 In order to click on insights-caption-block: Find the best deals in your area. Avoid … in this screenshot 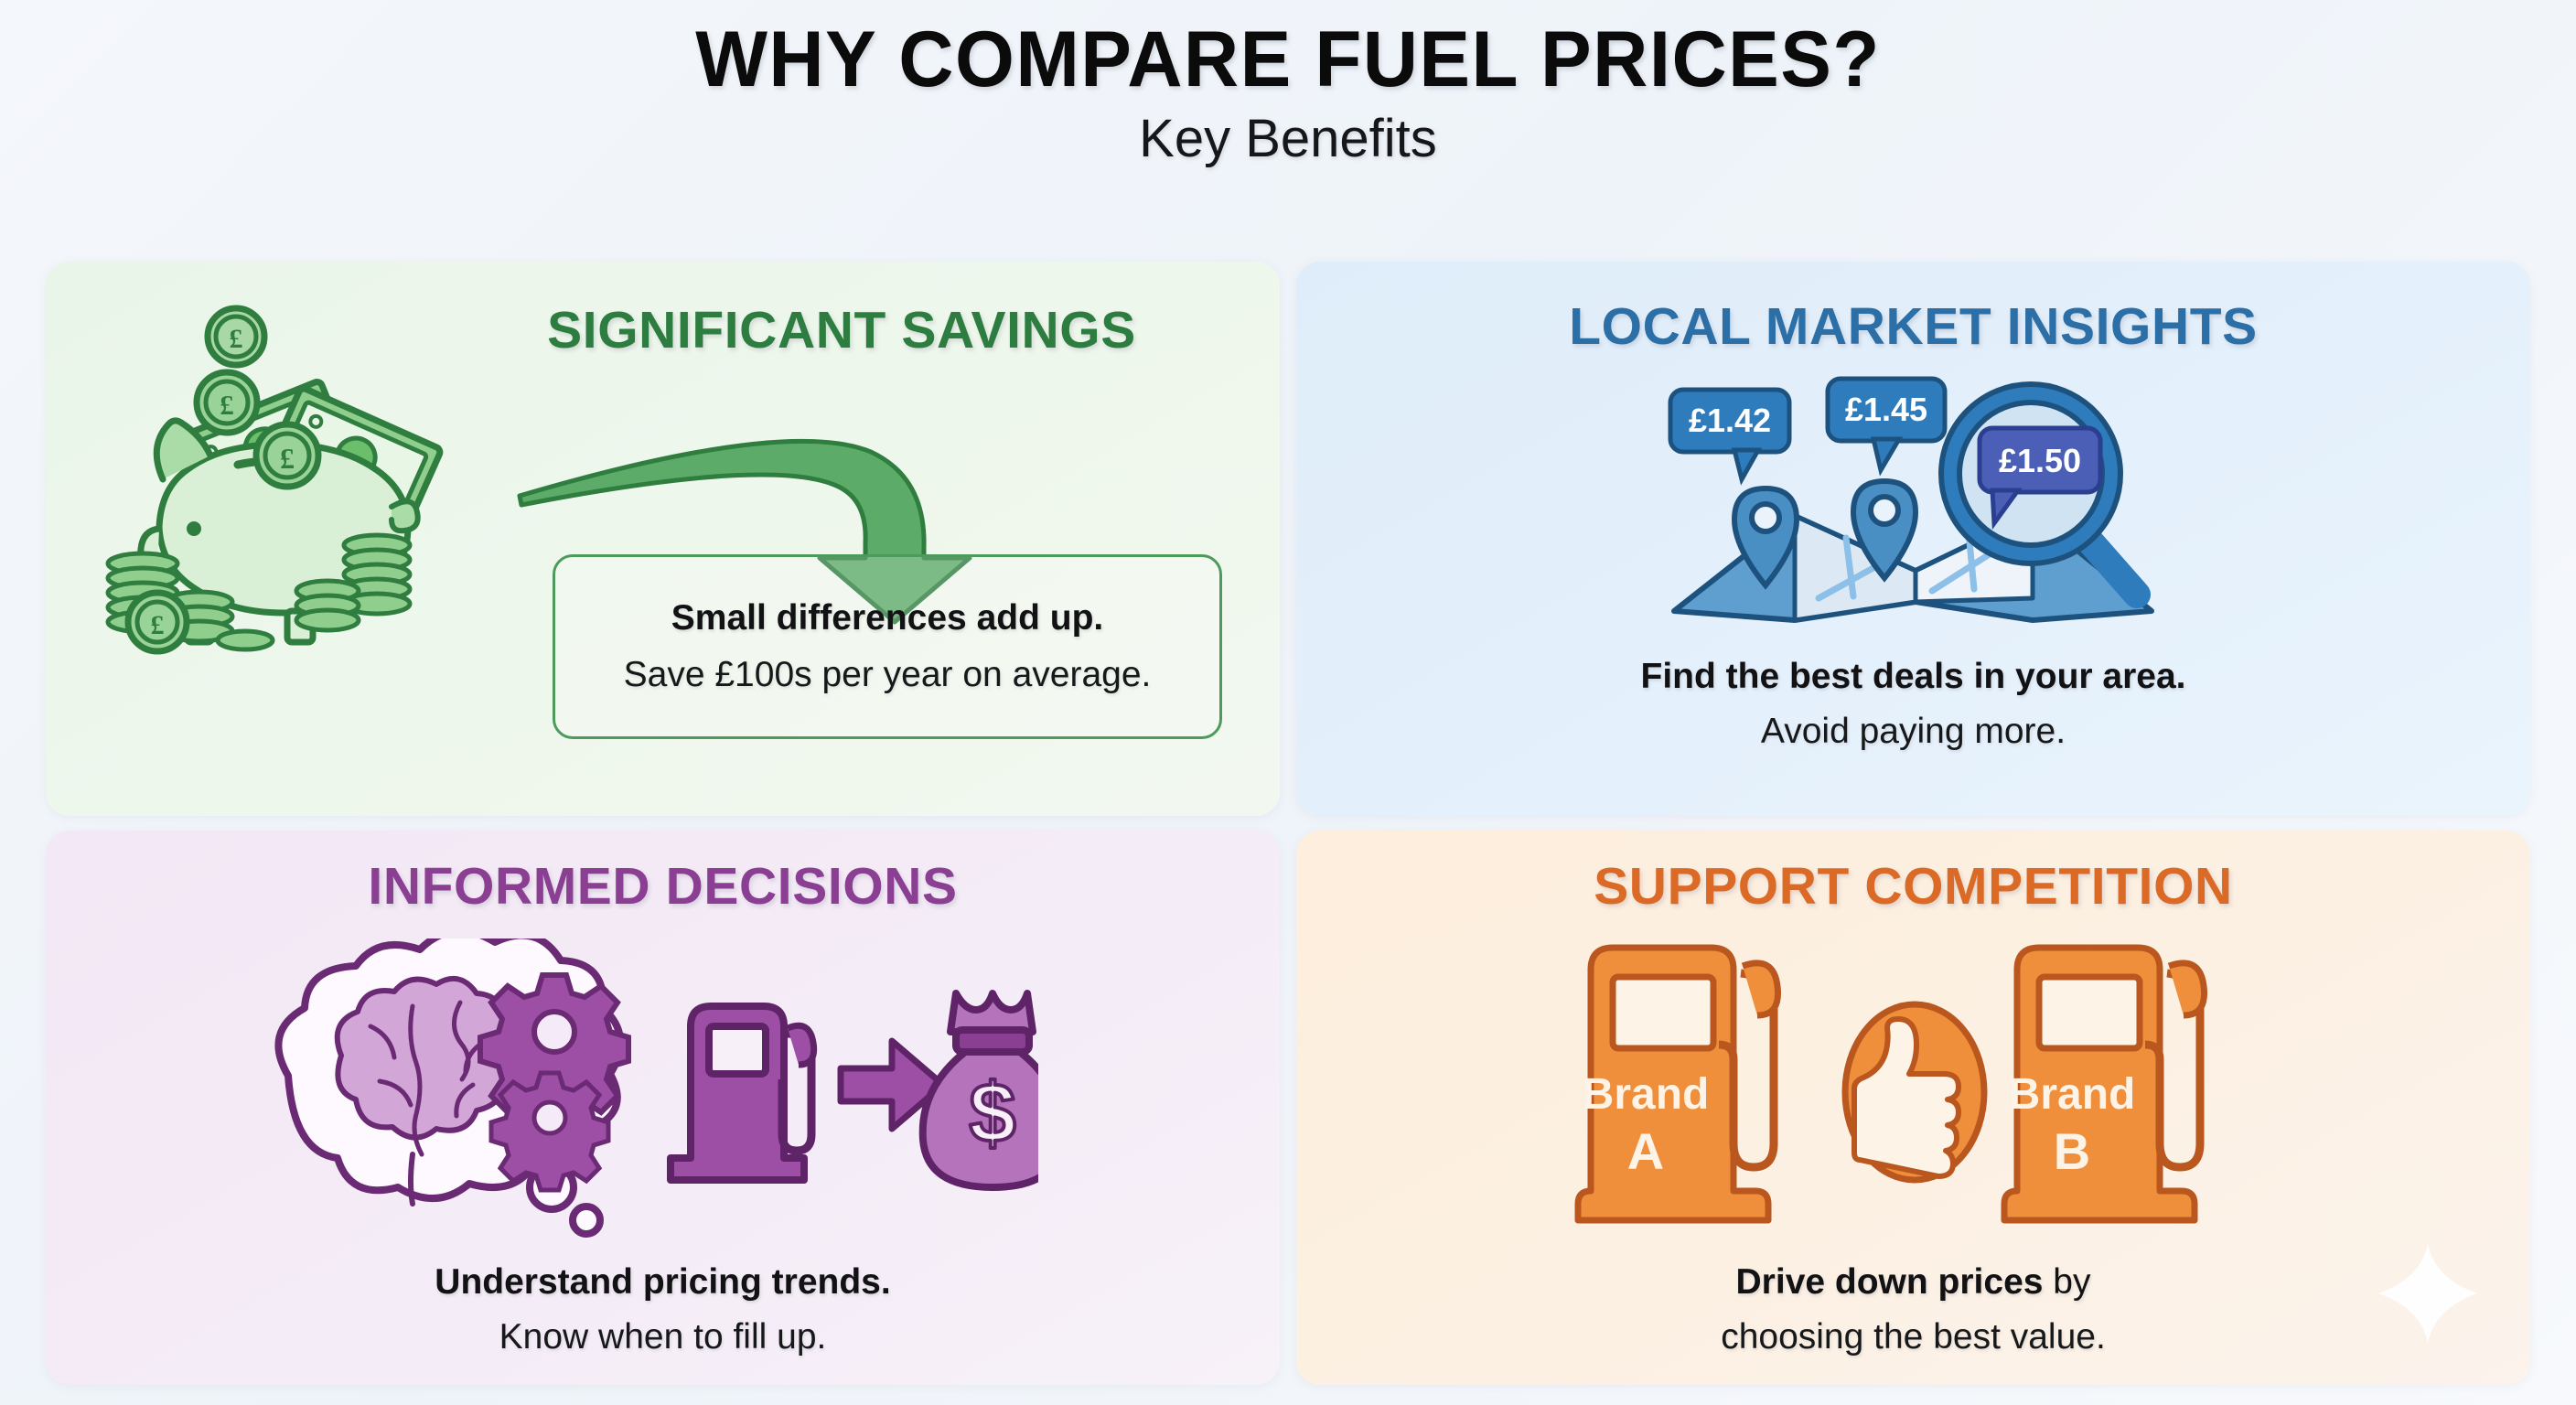, I will do `click(1913, 704)`.